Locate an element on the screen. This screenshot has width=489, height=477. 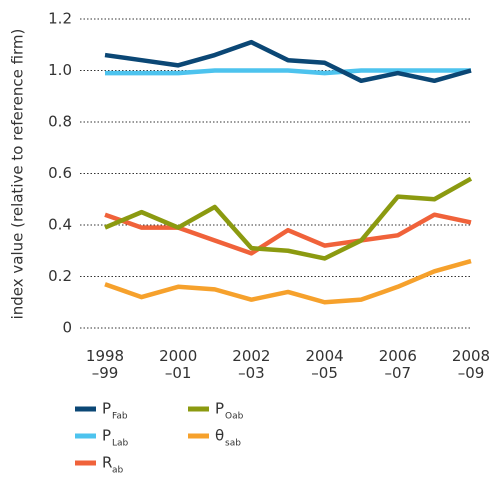
x-tick-label: 2000 –01 is located at coordinates (178, 364).